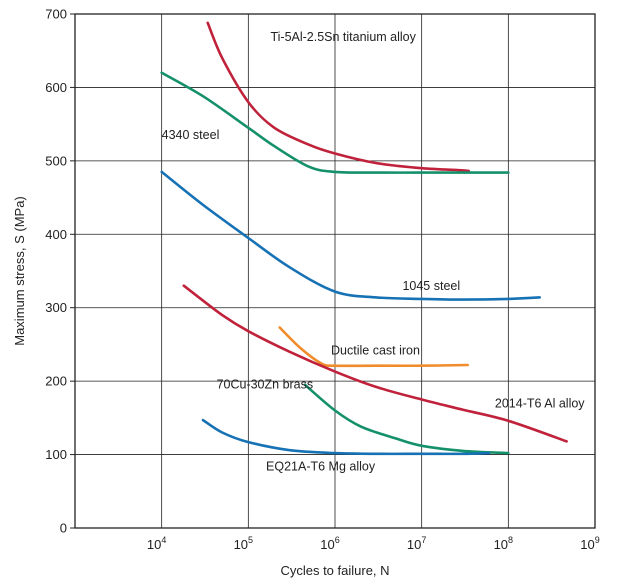 The image size is (620, 587). Describe the element at coordinates (431, 286) in the screenshot. I see `series-label: 1045 steel` at that location.